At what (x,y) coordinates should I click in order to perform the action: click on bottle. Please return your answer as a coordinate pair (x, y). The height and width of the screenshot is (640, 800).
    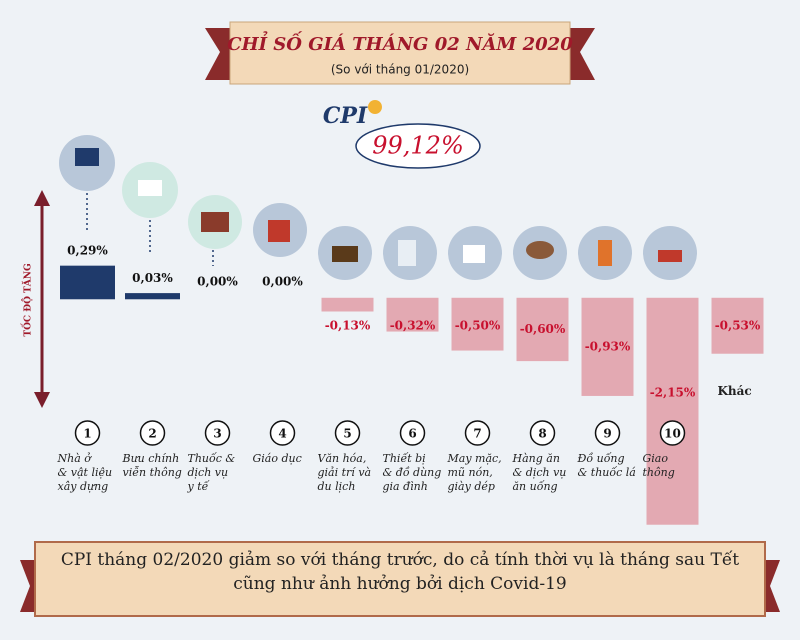
    Looking at the image, I should click on (605, 253).